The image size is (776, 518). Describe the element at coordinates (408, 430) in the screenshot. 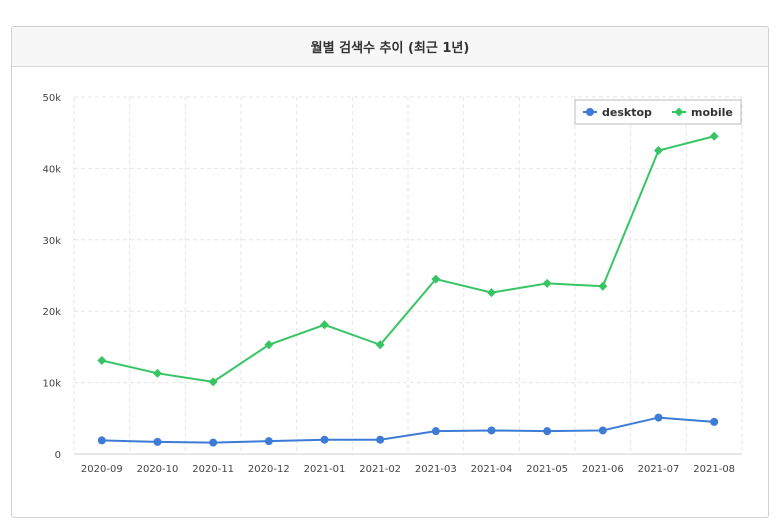

I see `desktop-line` at that location.